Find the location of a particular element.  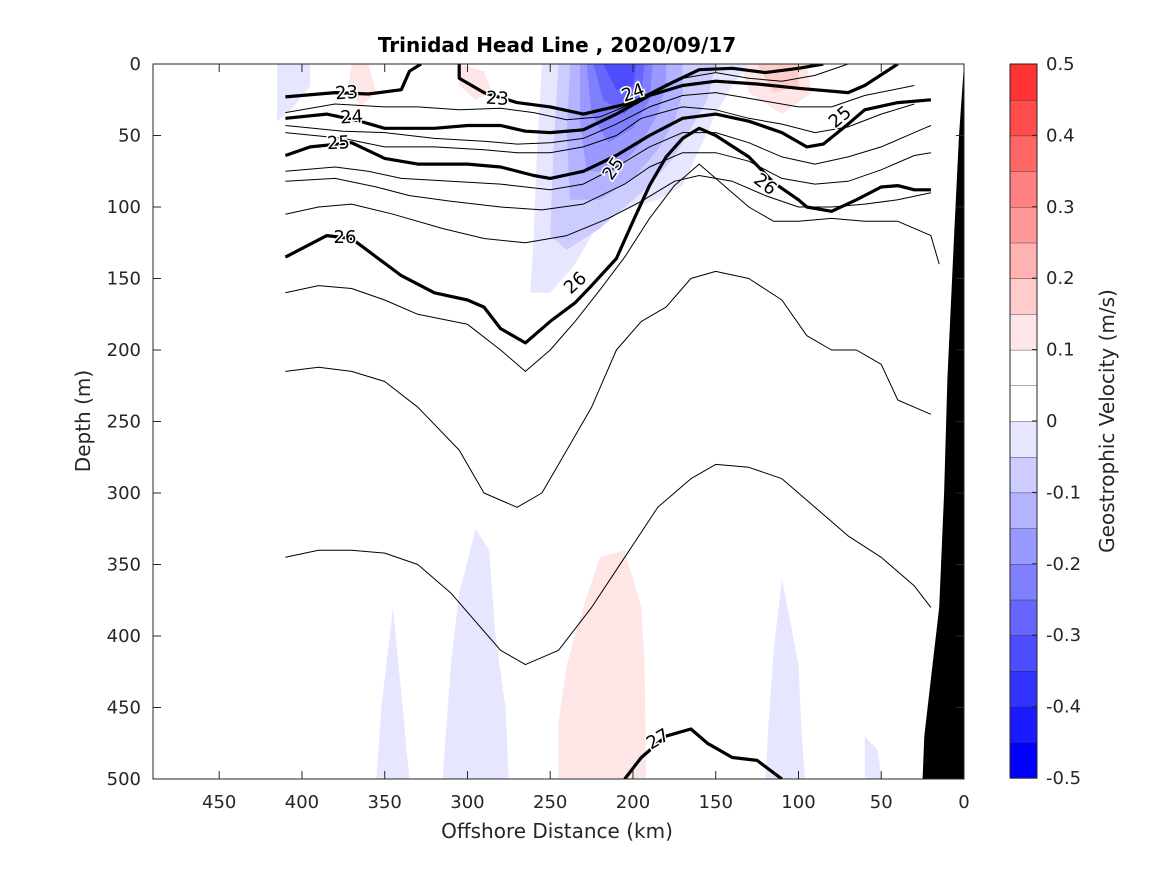

contour-label-text-1: 23 is located at coordinates (497, 99).